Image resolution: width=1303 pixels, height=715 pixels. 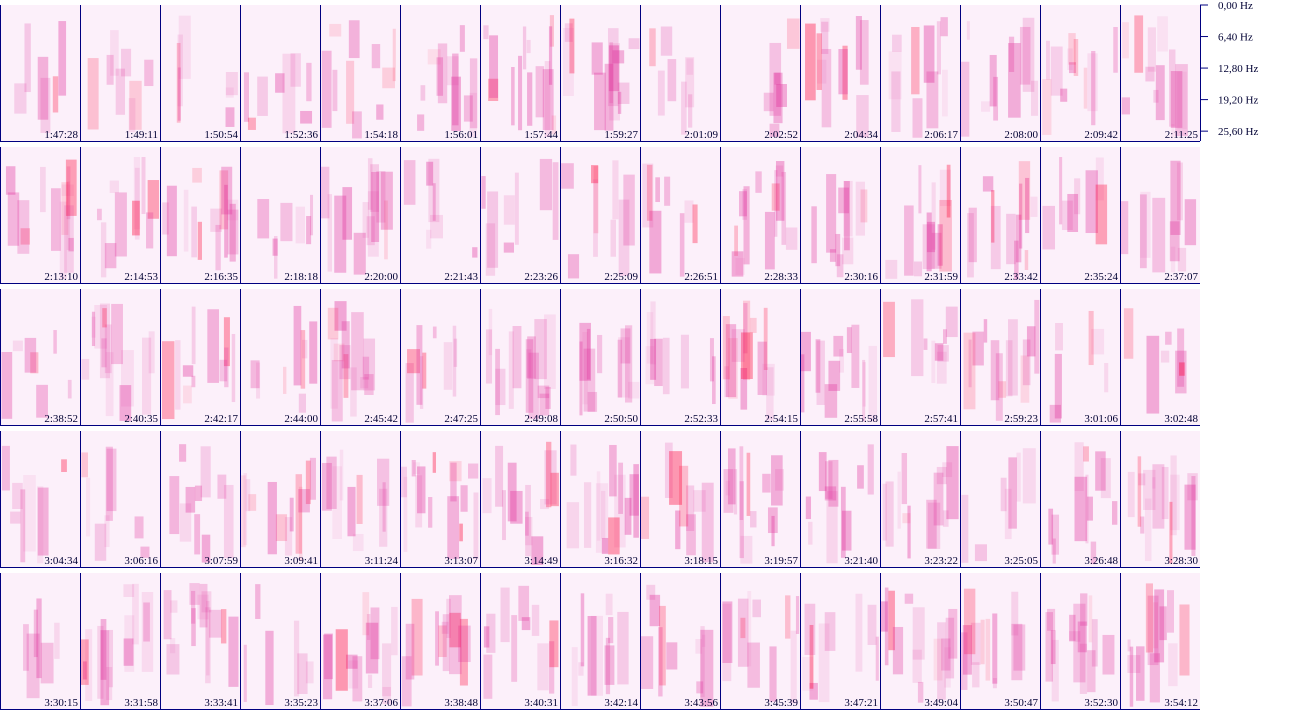 I want to click on time-label: 2:14:53, so click(x=141, y=277).